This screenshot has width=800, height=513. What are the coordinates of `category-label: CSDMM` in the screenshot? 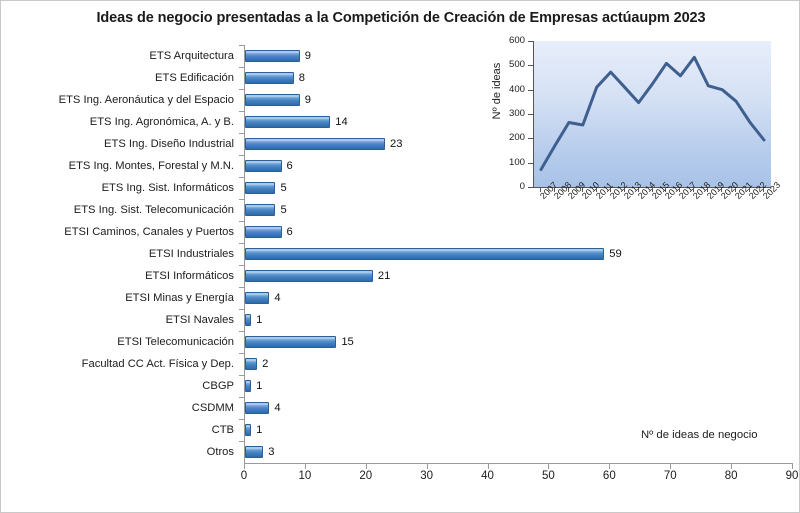 It's located at (212, 408).